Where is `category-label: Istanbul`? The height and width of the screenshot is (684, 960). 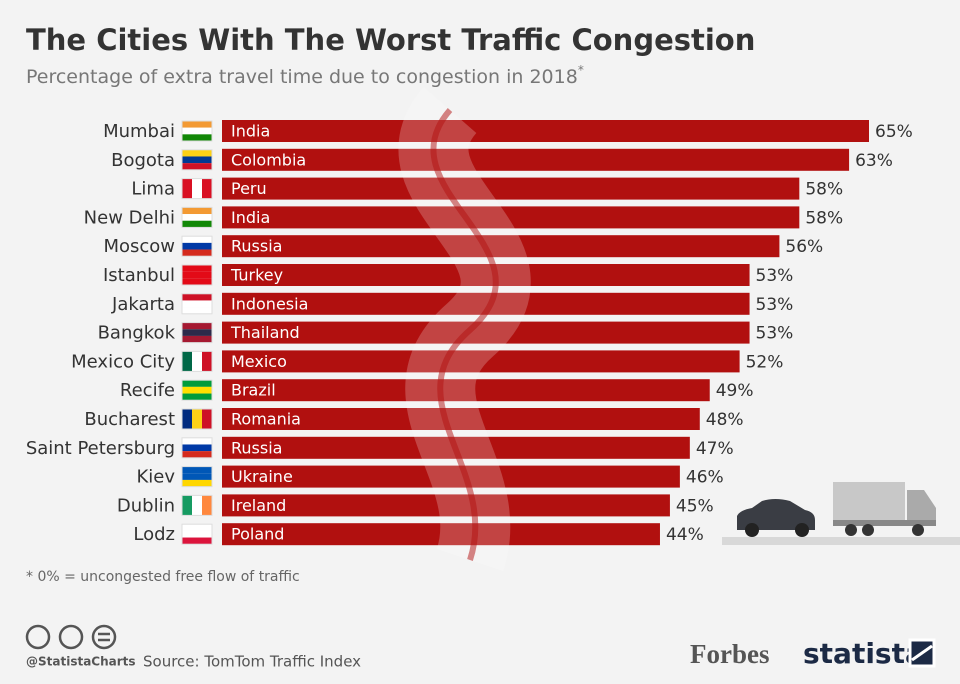 category-label: Istanbul is located at coordinates (139, 275).